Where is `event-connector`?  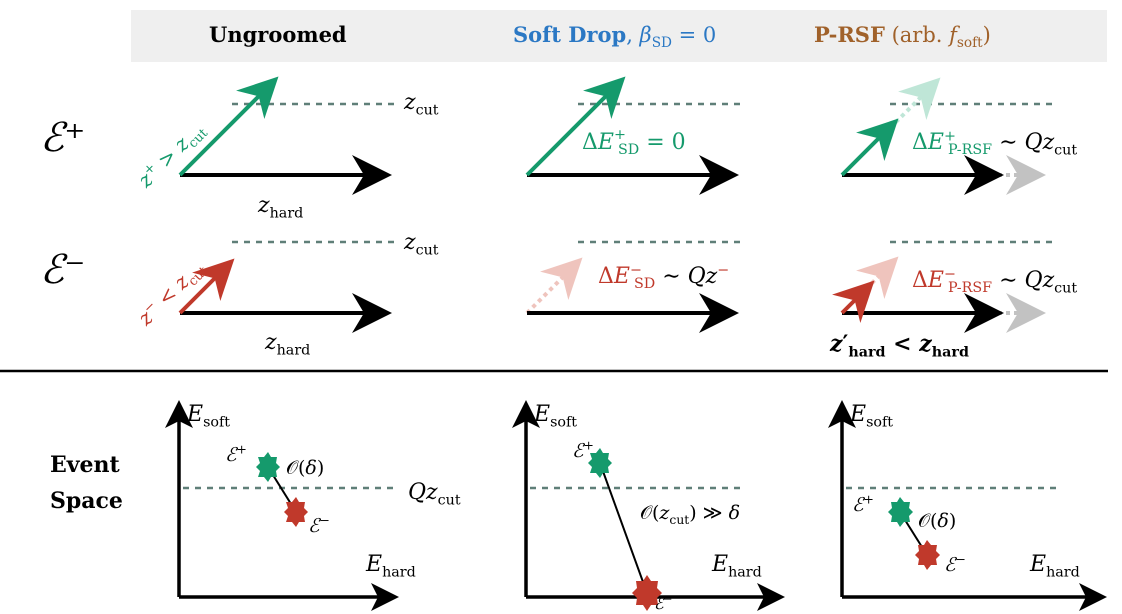 event-connector is located at coordinates (623, 528).